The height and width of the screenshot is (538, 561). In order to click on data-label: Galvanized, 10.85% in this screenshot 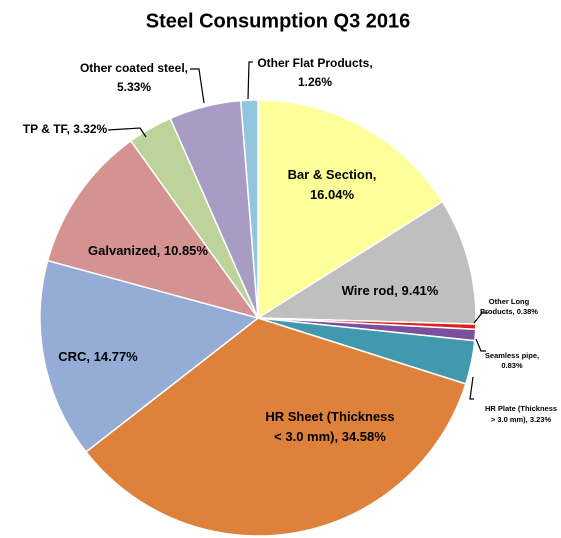, I will do `click(148, 250)`.